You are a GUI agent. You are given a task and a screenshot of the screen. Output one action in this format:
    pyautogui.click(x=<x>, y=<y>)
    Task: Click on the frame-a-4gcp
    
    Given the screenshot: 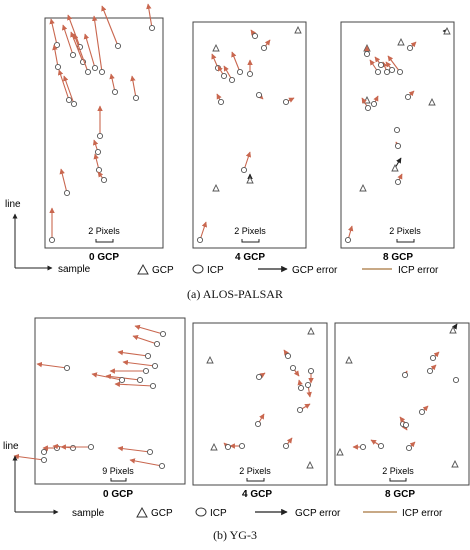 What is the action you would take?
    pyautogui.click(x=249, y=135)
    